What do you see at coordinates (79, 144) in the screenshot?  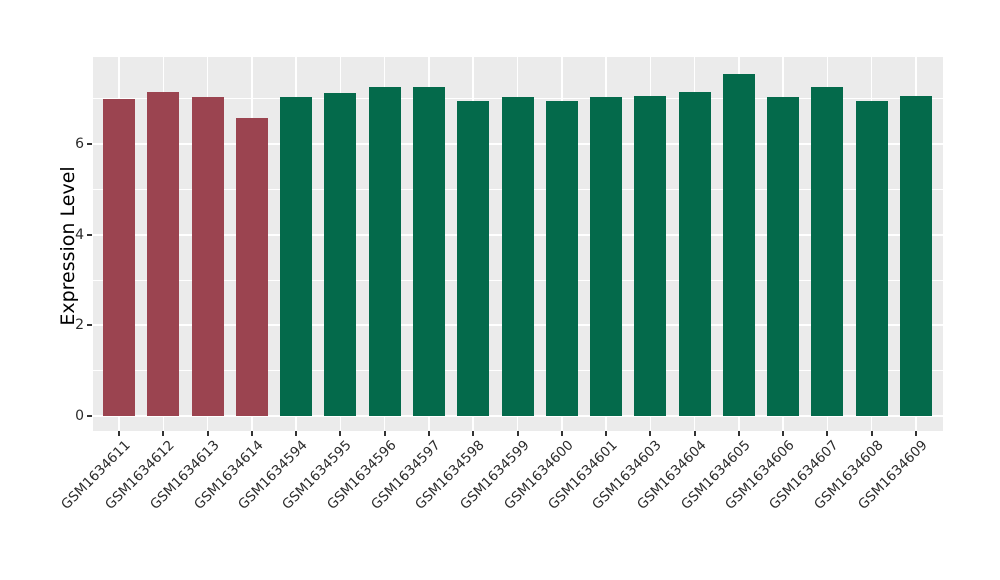 I see `y-tick-label: 6` at bounding box center [79, 144].